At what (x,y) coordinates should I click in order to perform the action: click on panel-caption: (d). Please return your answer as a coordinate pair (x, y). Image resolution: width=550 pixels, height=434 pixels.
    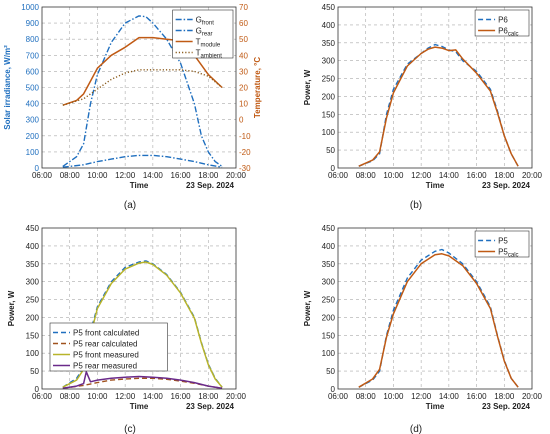
    Looking at the image, I should click on (416, 429).